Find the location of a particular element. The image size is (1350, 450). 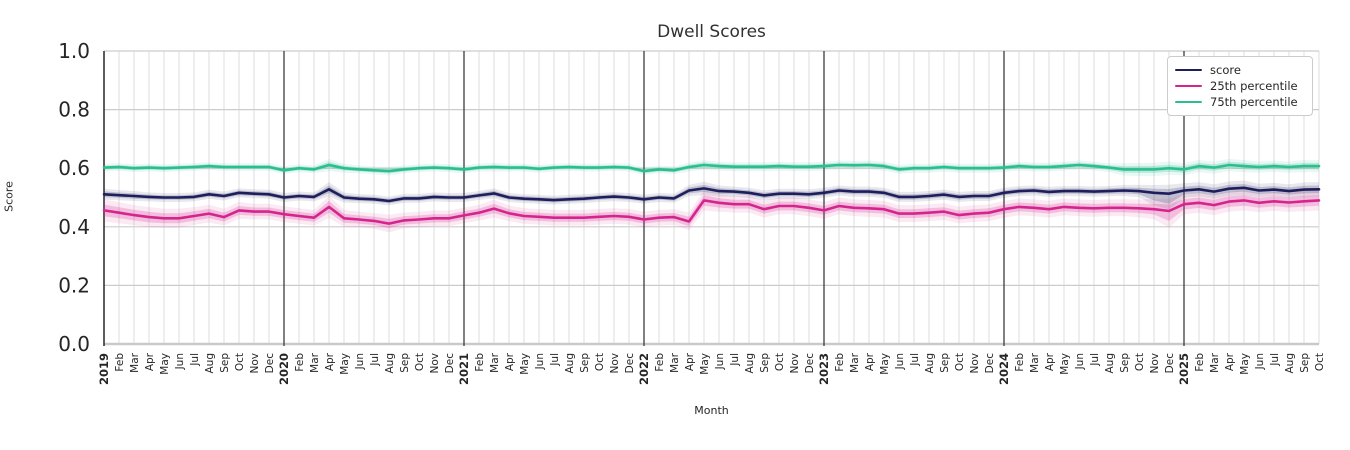

y-tick-label: 1.0 is located at coordinates (74, 51).